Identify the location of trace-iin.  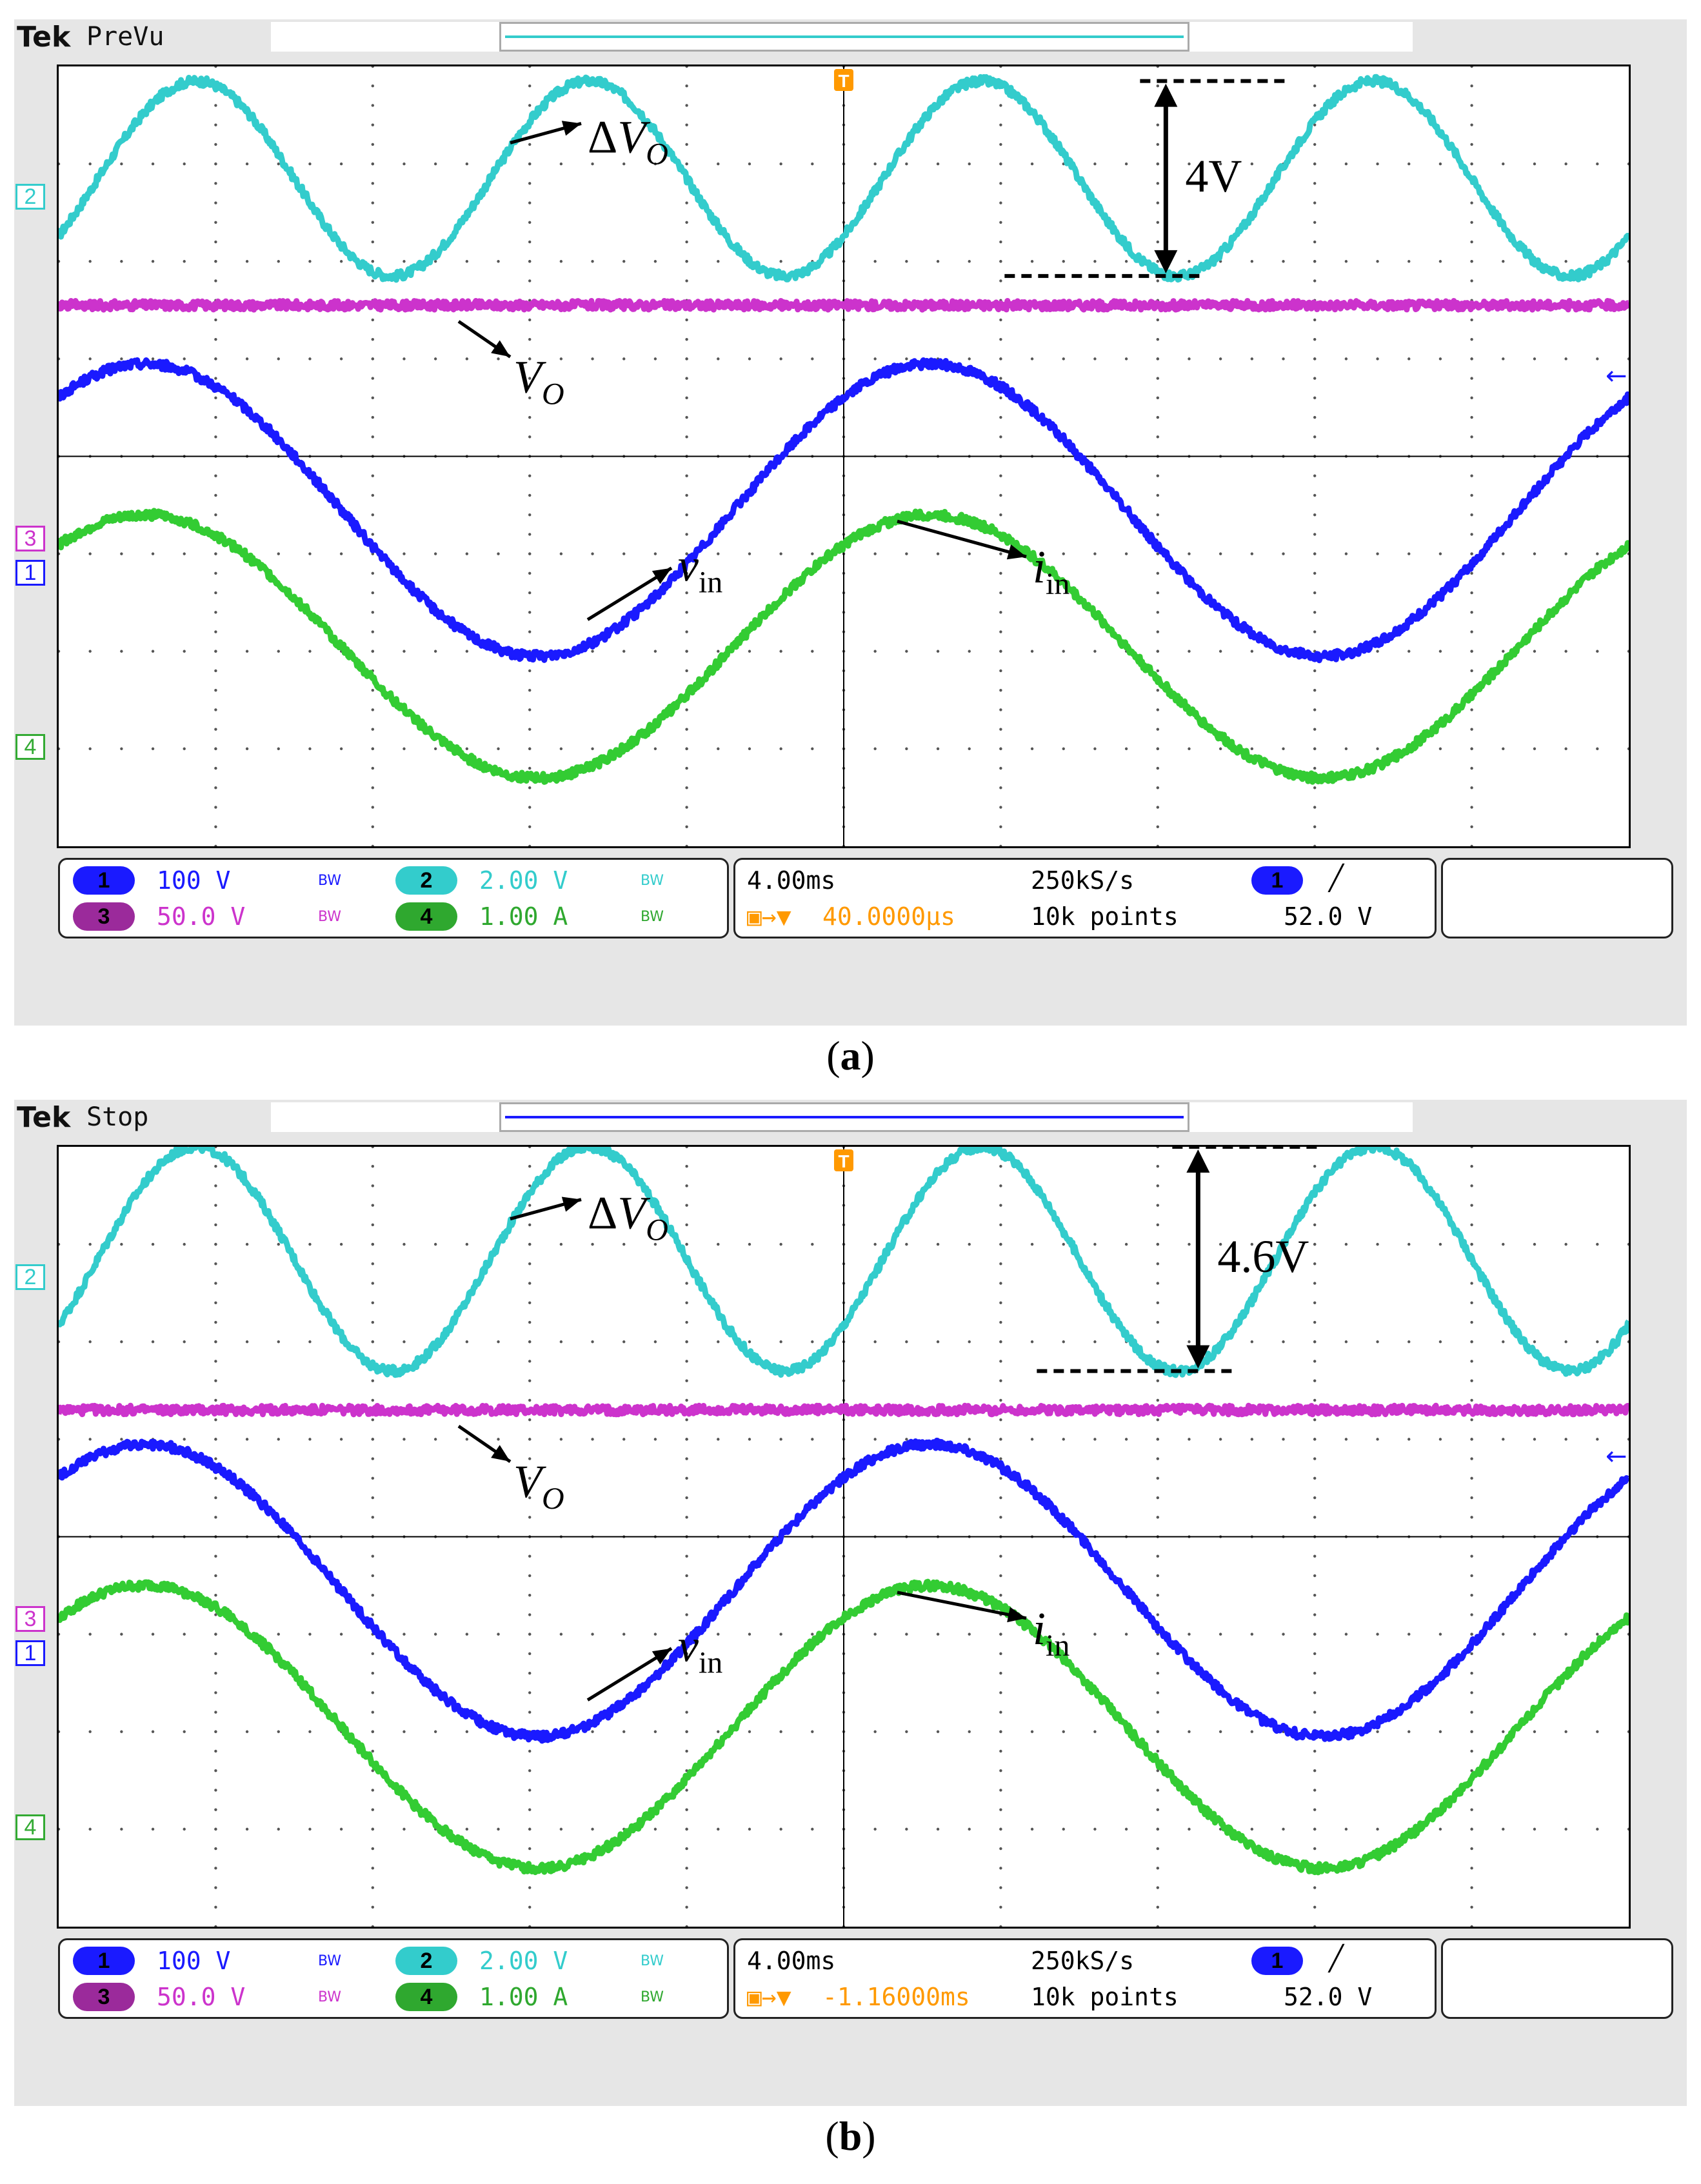
(844, 1727).